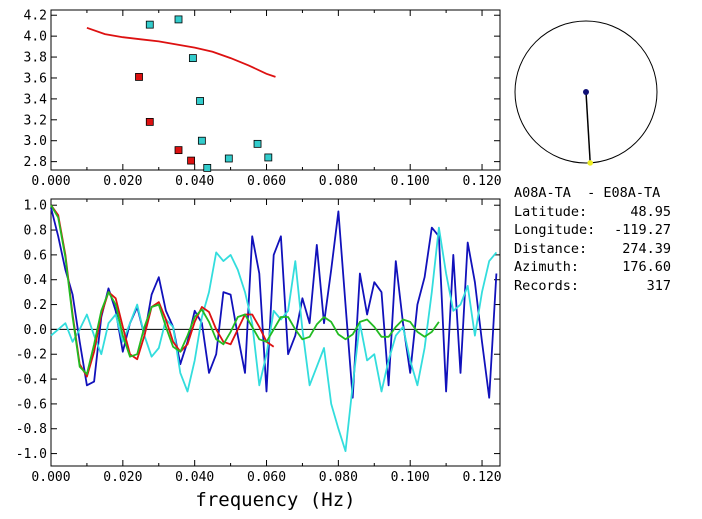 This screenshot has height=519, width=702. I want to click on records-value: 317, so click(658, 285).